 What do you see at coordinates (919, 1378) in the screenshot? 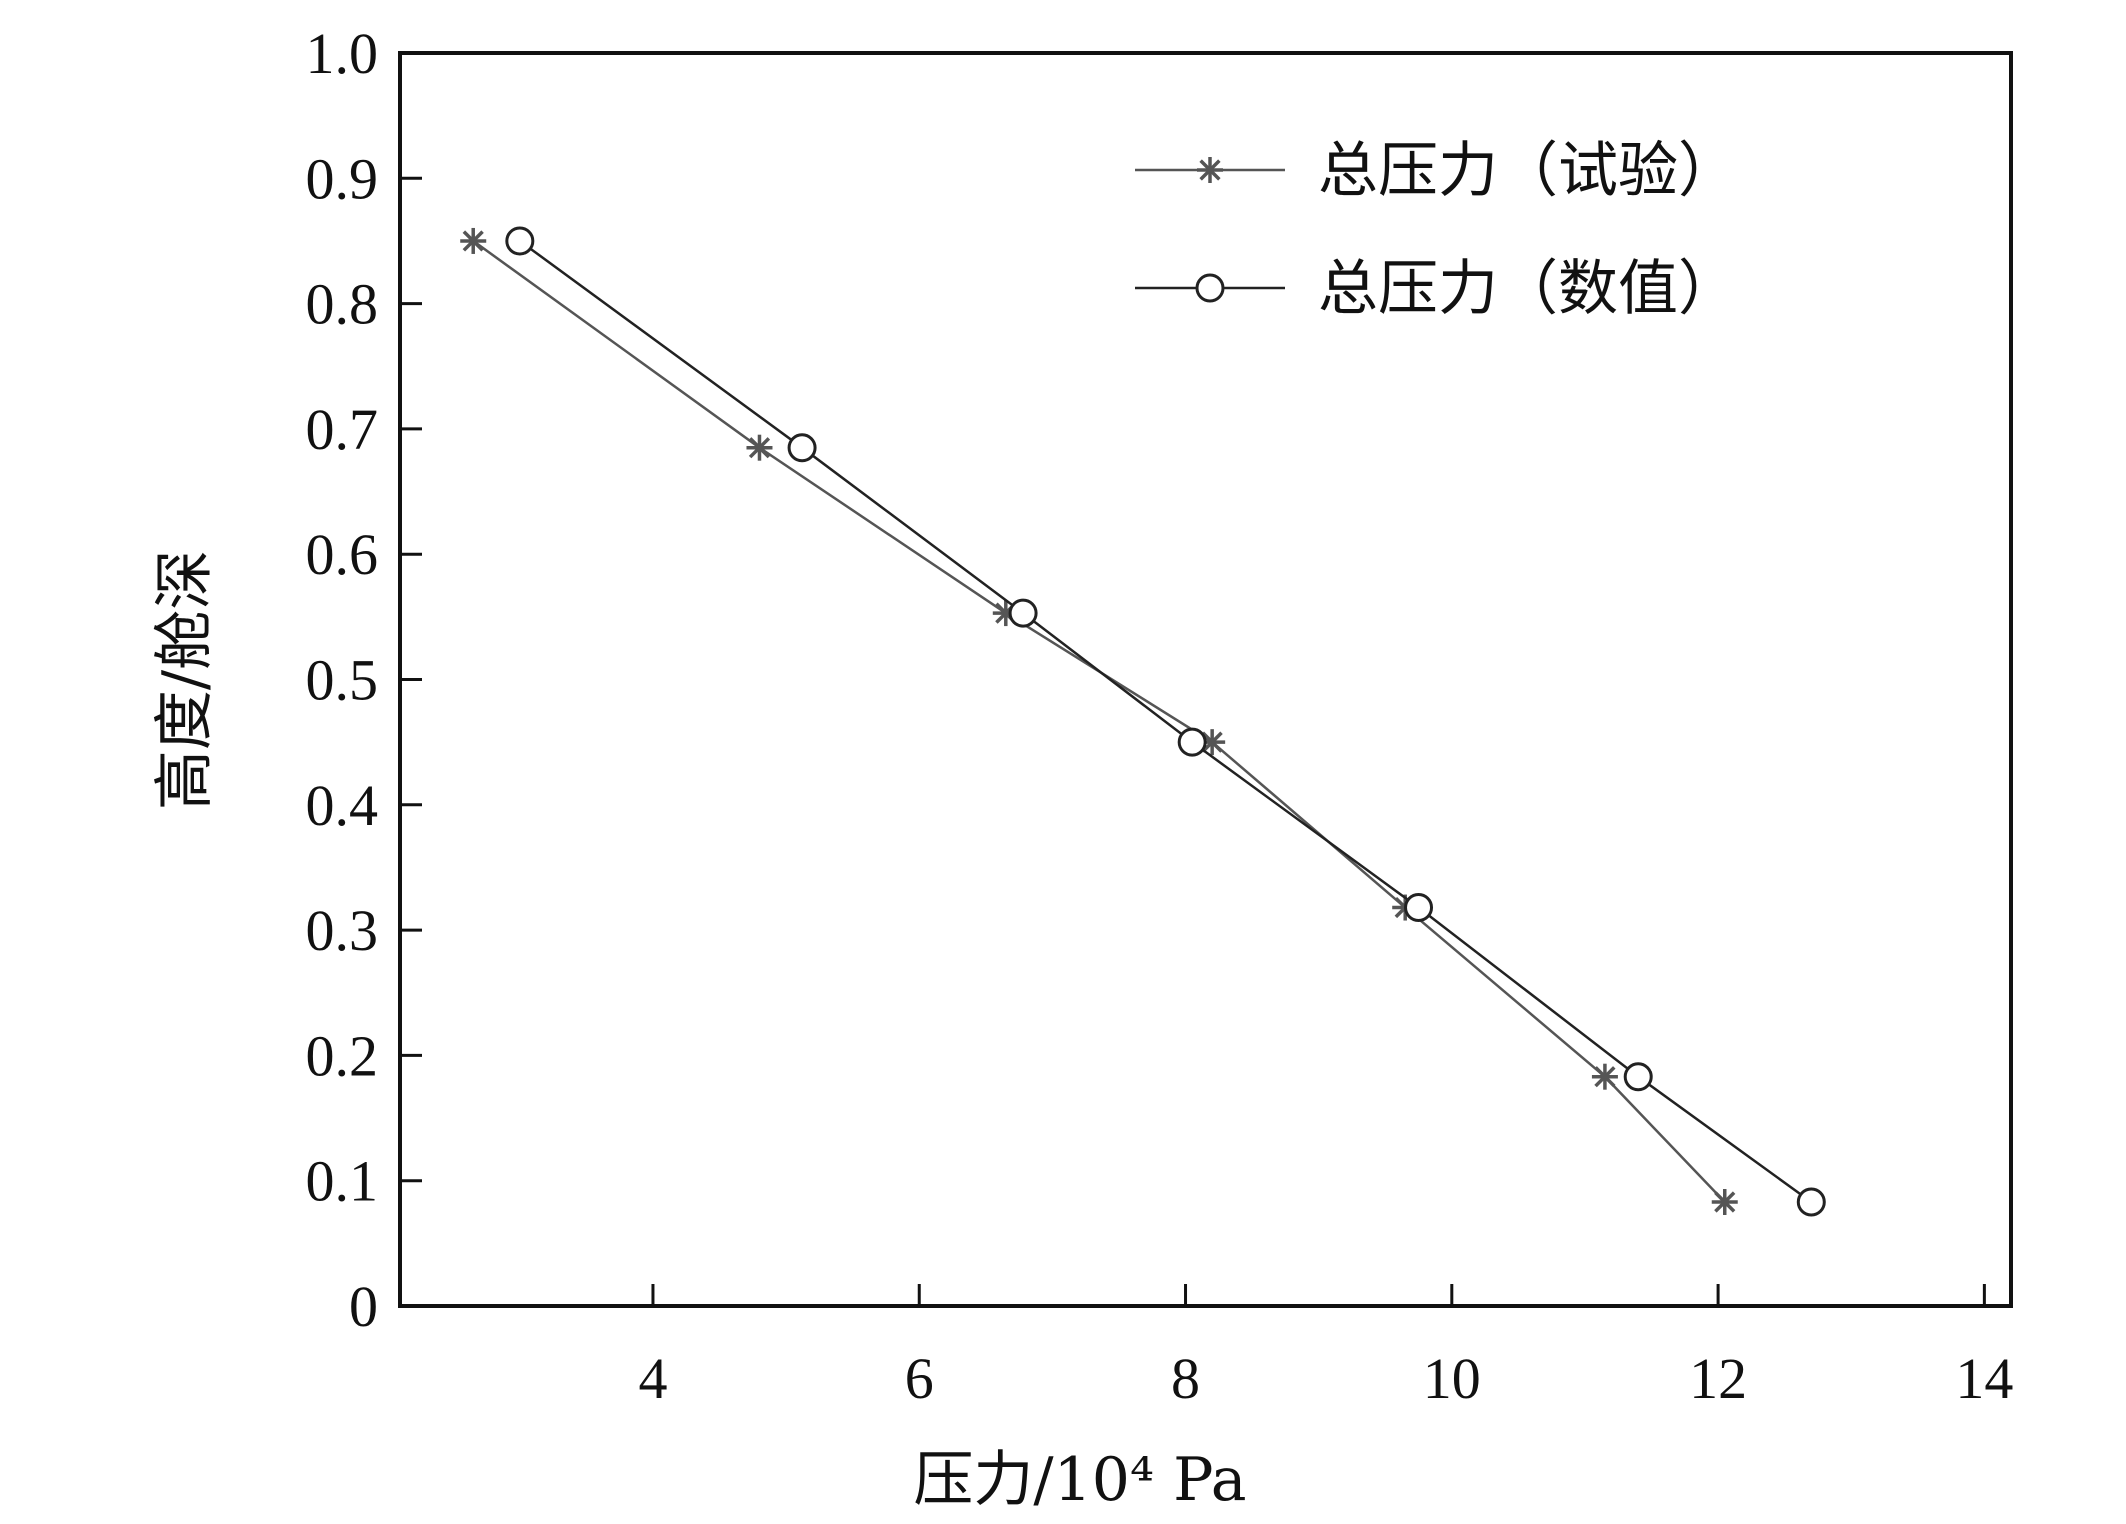
I see `x-tick-label: 6` at bounding box center [919, 1378].